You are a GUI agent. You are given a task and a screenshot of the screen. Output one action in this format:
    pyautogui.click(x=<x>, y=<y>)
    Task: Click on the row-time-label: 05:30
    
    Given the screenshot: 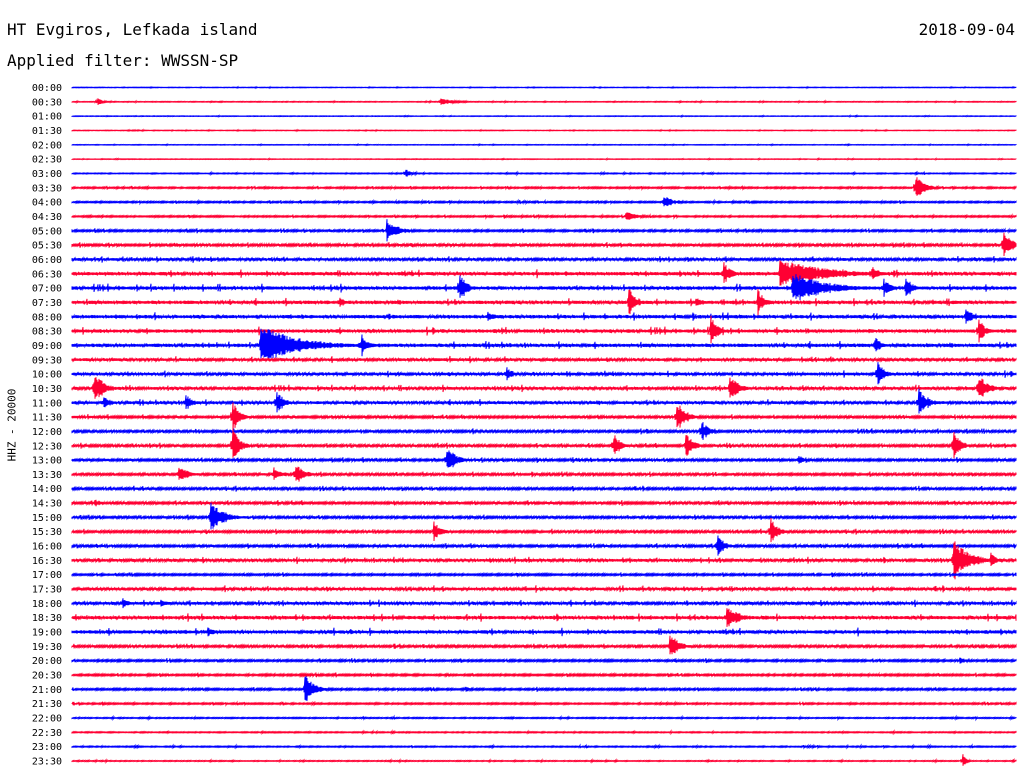 What is the action you would take?
    pyautogui.click(x=47, y=246)
    